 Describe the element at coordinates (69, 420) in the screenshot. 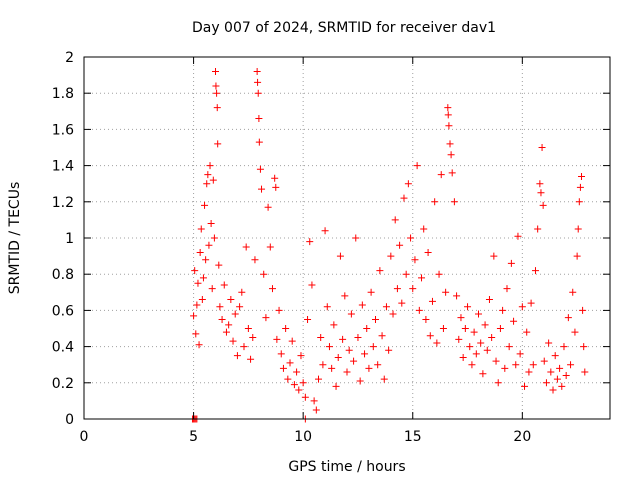

I see `y-tick-label: 0` at that location.